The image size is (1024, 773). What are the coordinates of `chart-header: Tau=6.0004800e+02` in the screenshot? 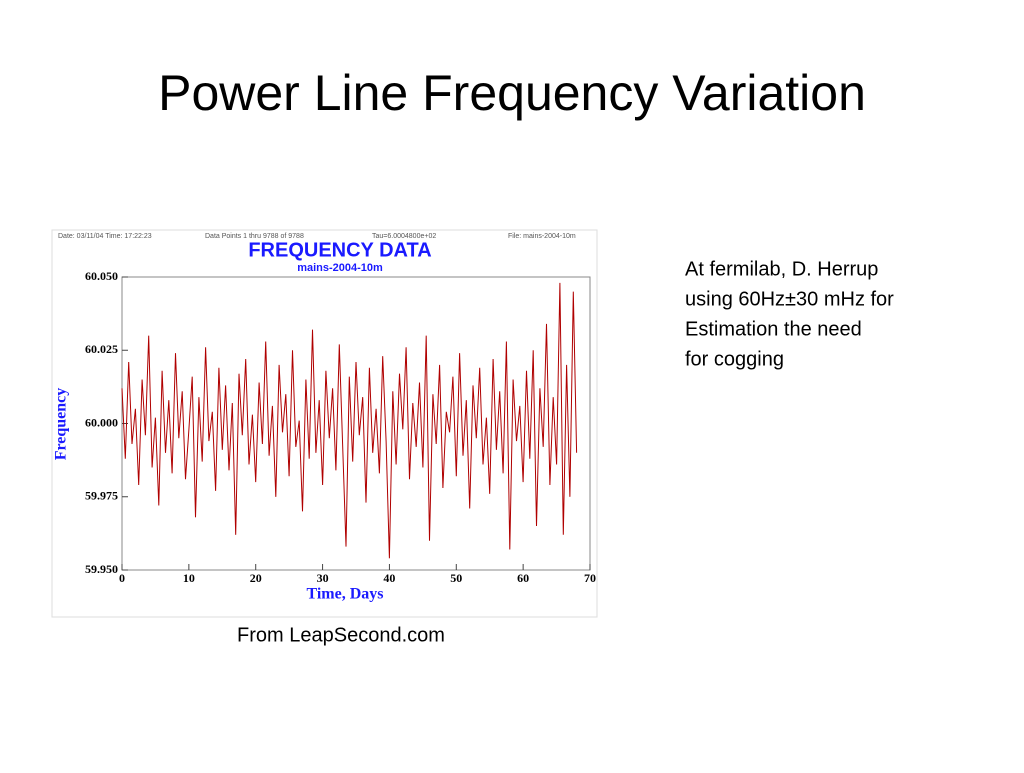 It's located at (404, 236).